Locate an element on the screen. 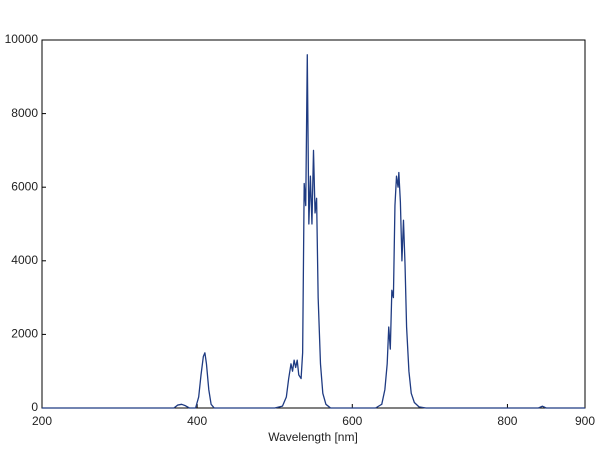 This screenshot has width=615, height=463. y-tick-label: 8000 is located at coordinates (24, 113).